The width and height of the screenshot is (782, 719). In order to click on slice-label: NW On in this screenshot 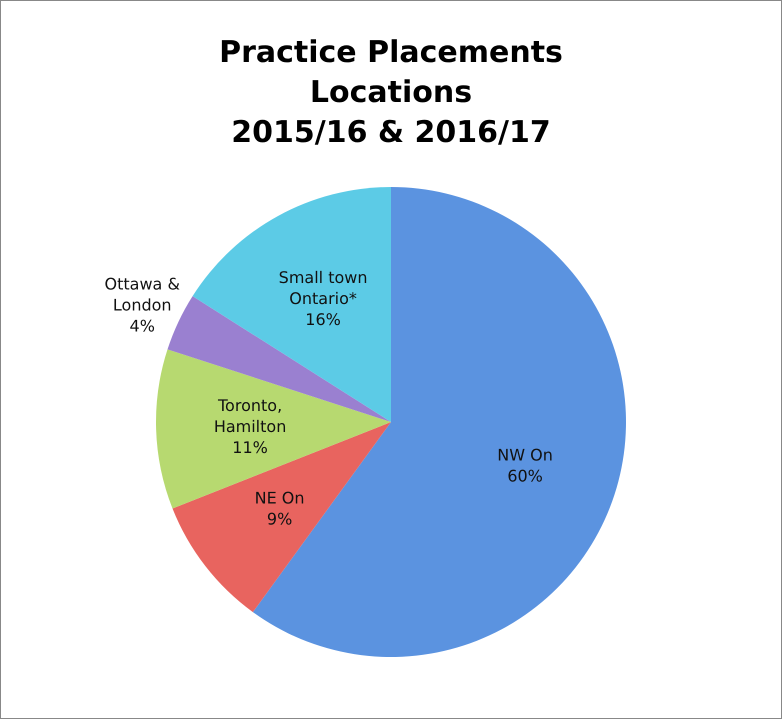, I will do `click(525, 455)`.